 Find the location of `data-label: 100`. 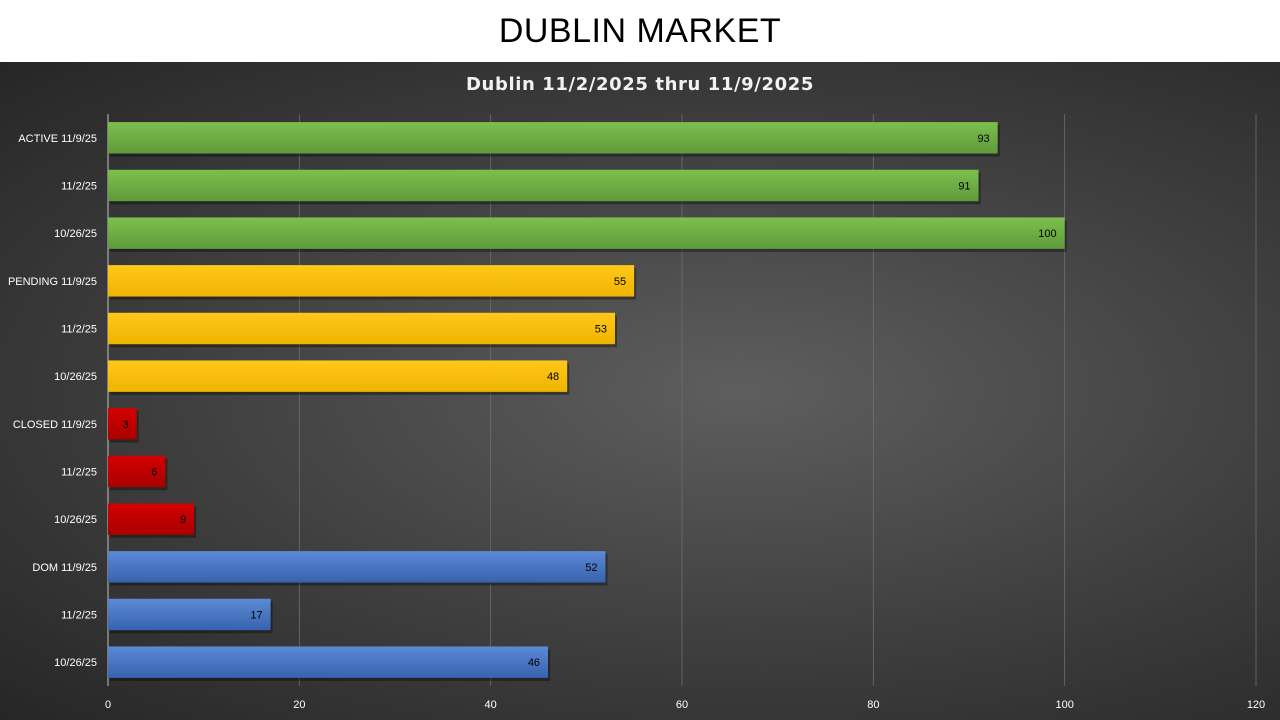

data-label: 100 is located at coordinates (1047, 234).